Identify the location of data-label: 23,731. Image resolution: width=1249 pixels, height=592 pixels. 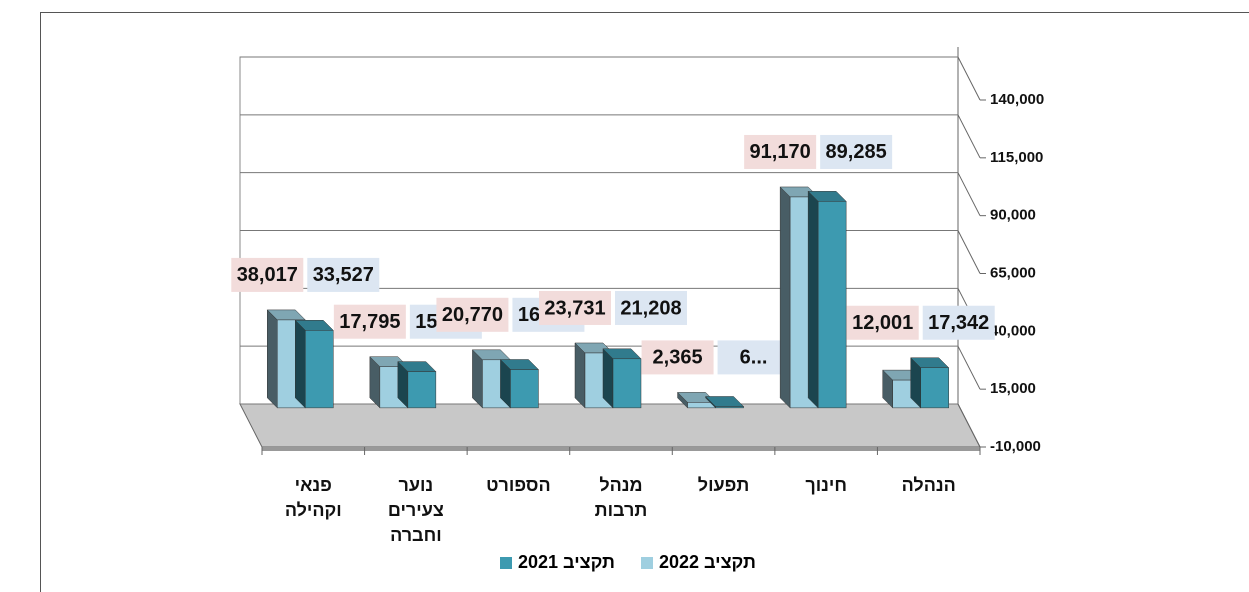
(575, 307).